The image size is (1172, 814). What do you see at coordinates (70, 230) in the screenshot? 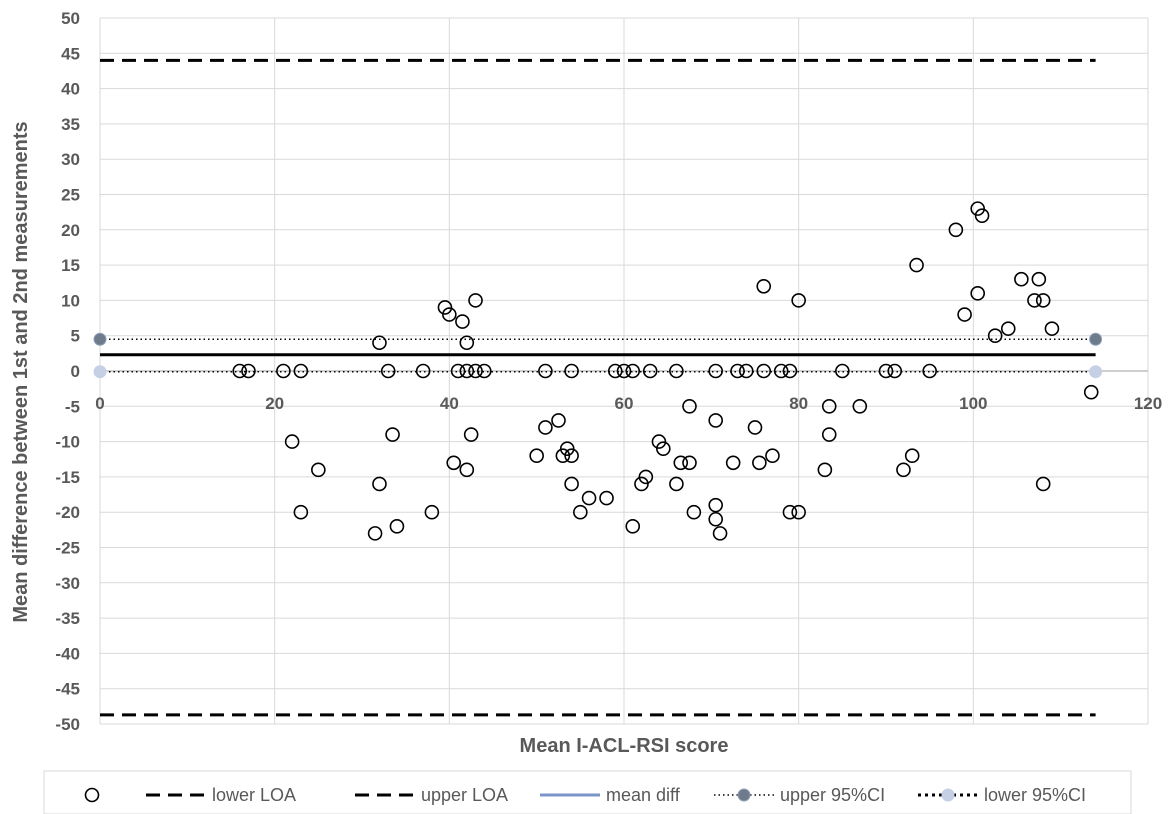
I see `y-tick-label: 20` at bounding box center [70, 230].